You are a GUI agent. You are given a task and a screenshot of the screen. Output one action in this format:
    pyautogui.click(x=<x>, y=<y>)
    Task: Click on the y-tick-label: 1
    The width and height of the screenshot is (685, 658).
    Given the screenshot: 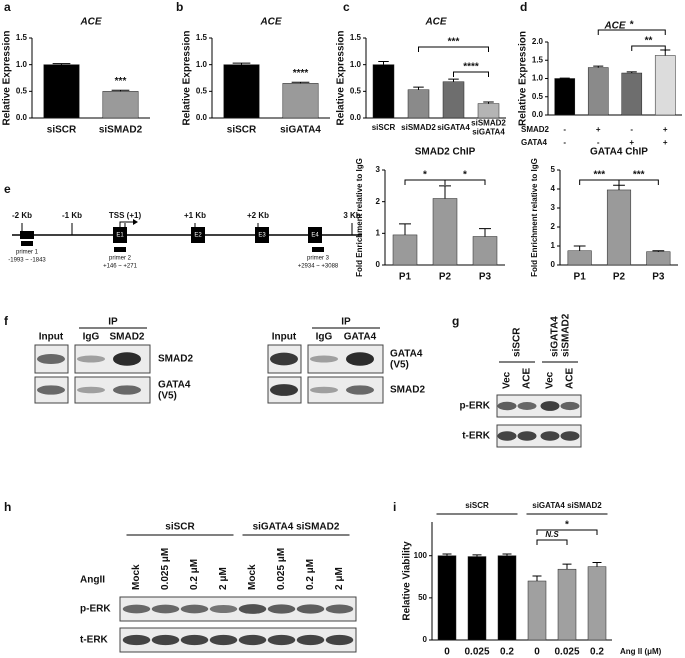 What is the action you would take?
    pyautogui.click(x=378, y=232)
    